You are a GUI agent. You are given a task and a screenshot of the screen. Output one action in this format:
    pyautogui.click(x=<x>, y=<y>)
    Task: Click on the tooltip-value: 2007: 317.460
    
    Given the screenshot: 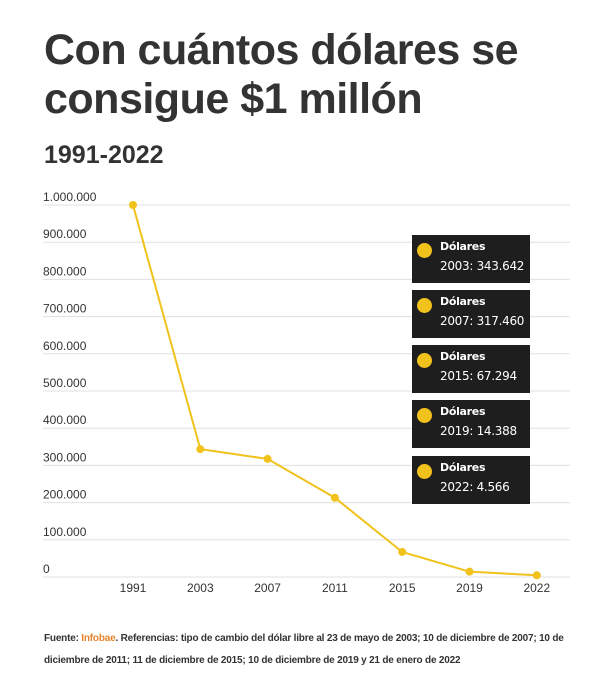 What is the action you would take?
    pyautogui.click(x=482, y=321)
    